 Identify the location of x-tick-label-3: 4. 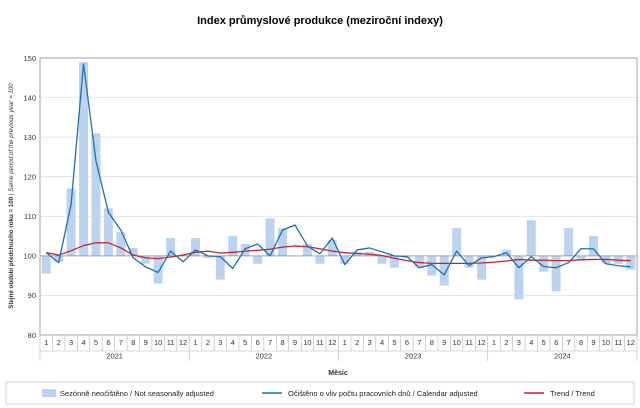
(83, 342).